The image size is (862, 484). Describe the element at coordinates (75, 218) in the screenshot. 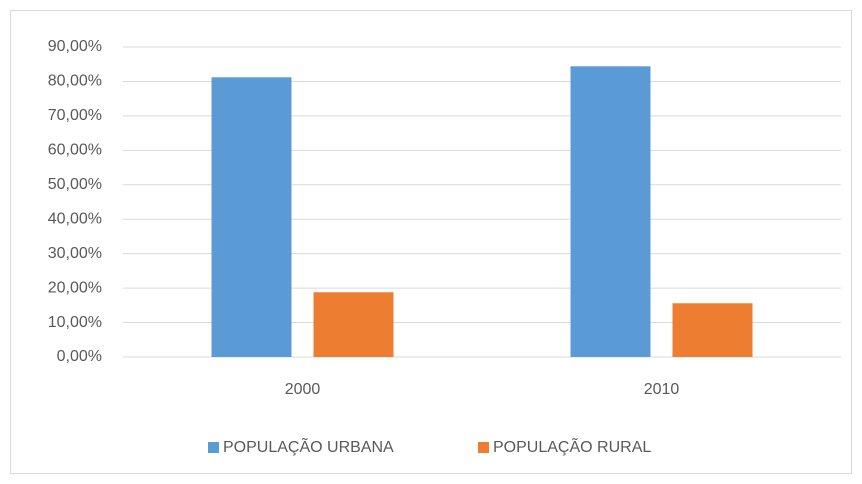

I see `y-tick-label: 40,00%` at that location.